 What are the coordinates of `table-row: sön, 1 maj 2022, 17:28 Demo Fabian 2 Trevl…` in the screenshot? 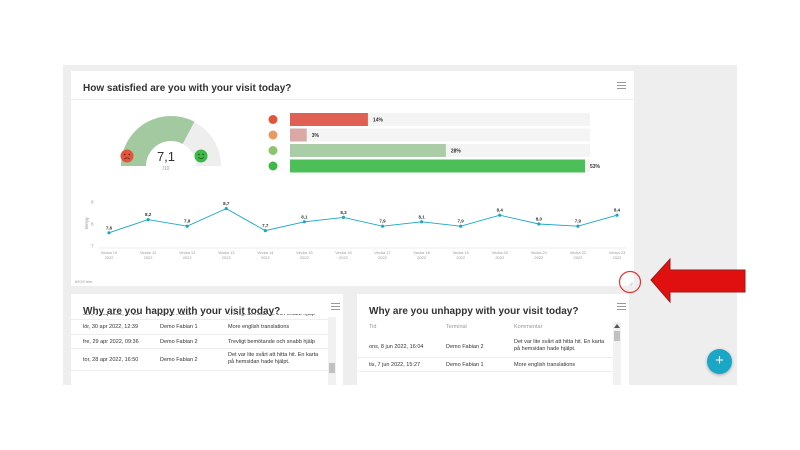 It's located at (201, 317).